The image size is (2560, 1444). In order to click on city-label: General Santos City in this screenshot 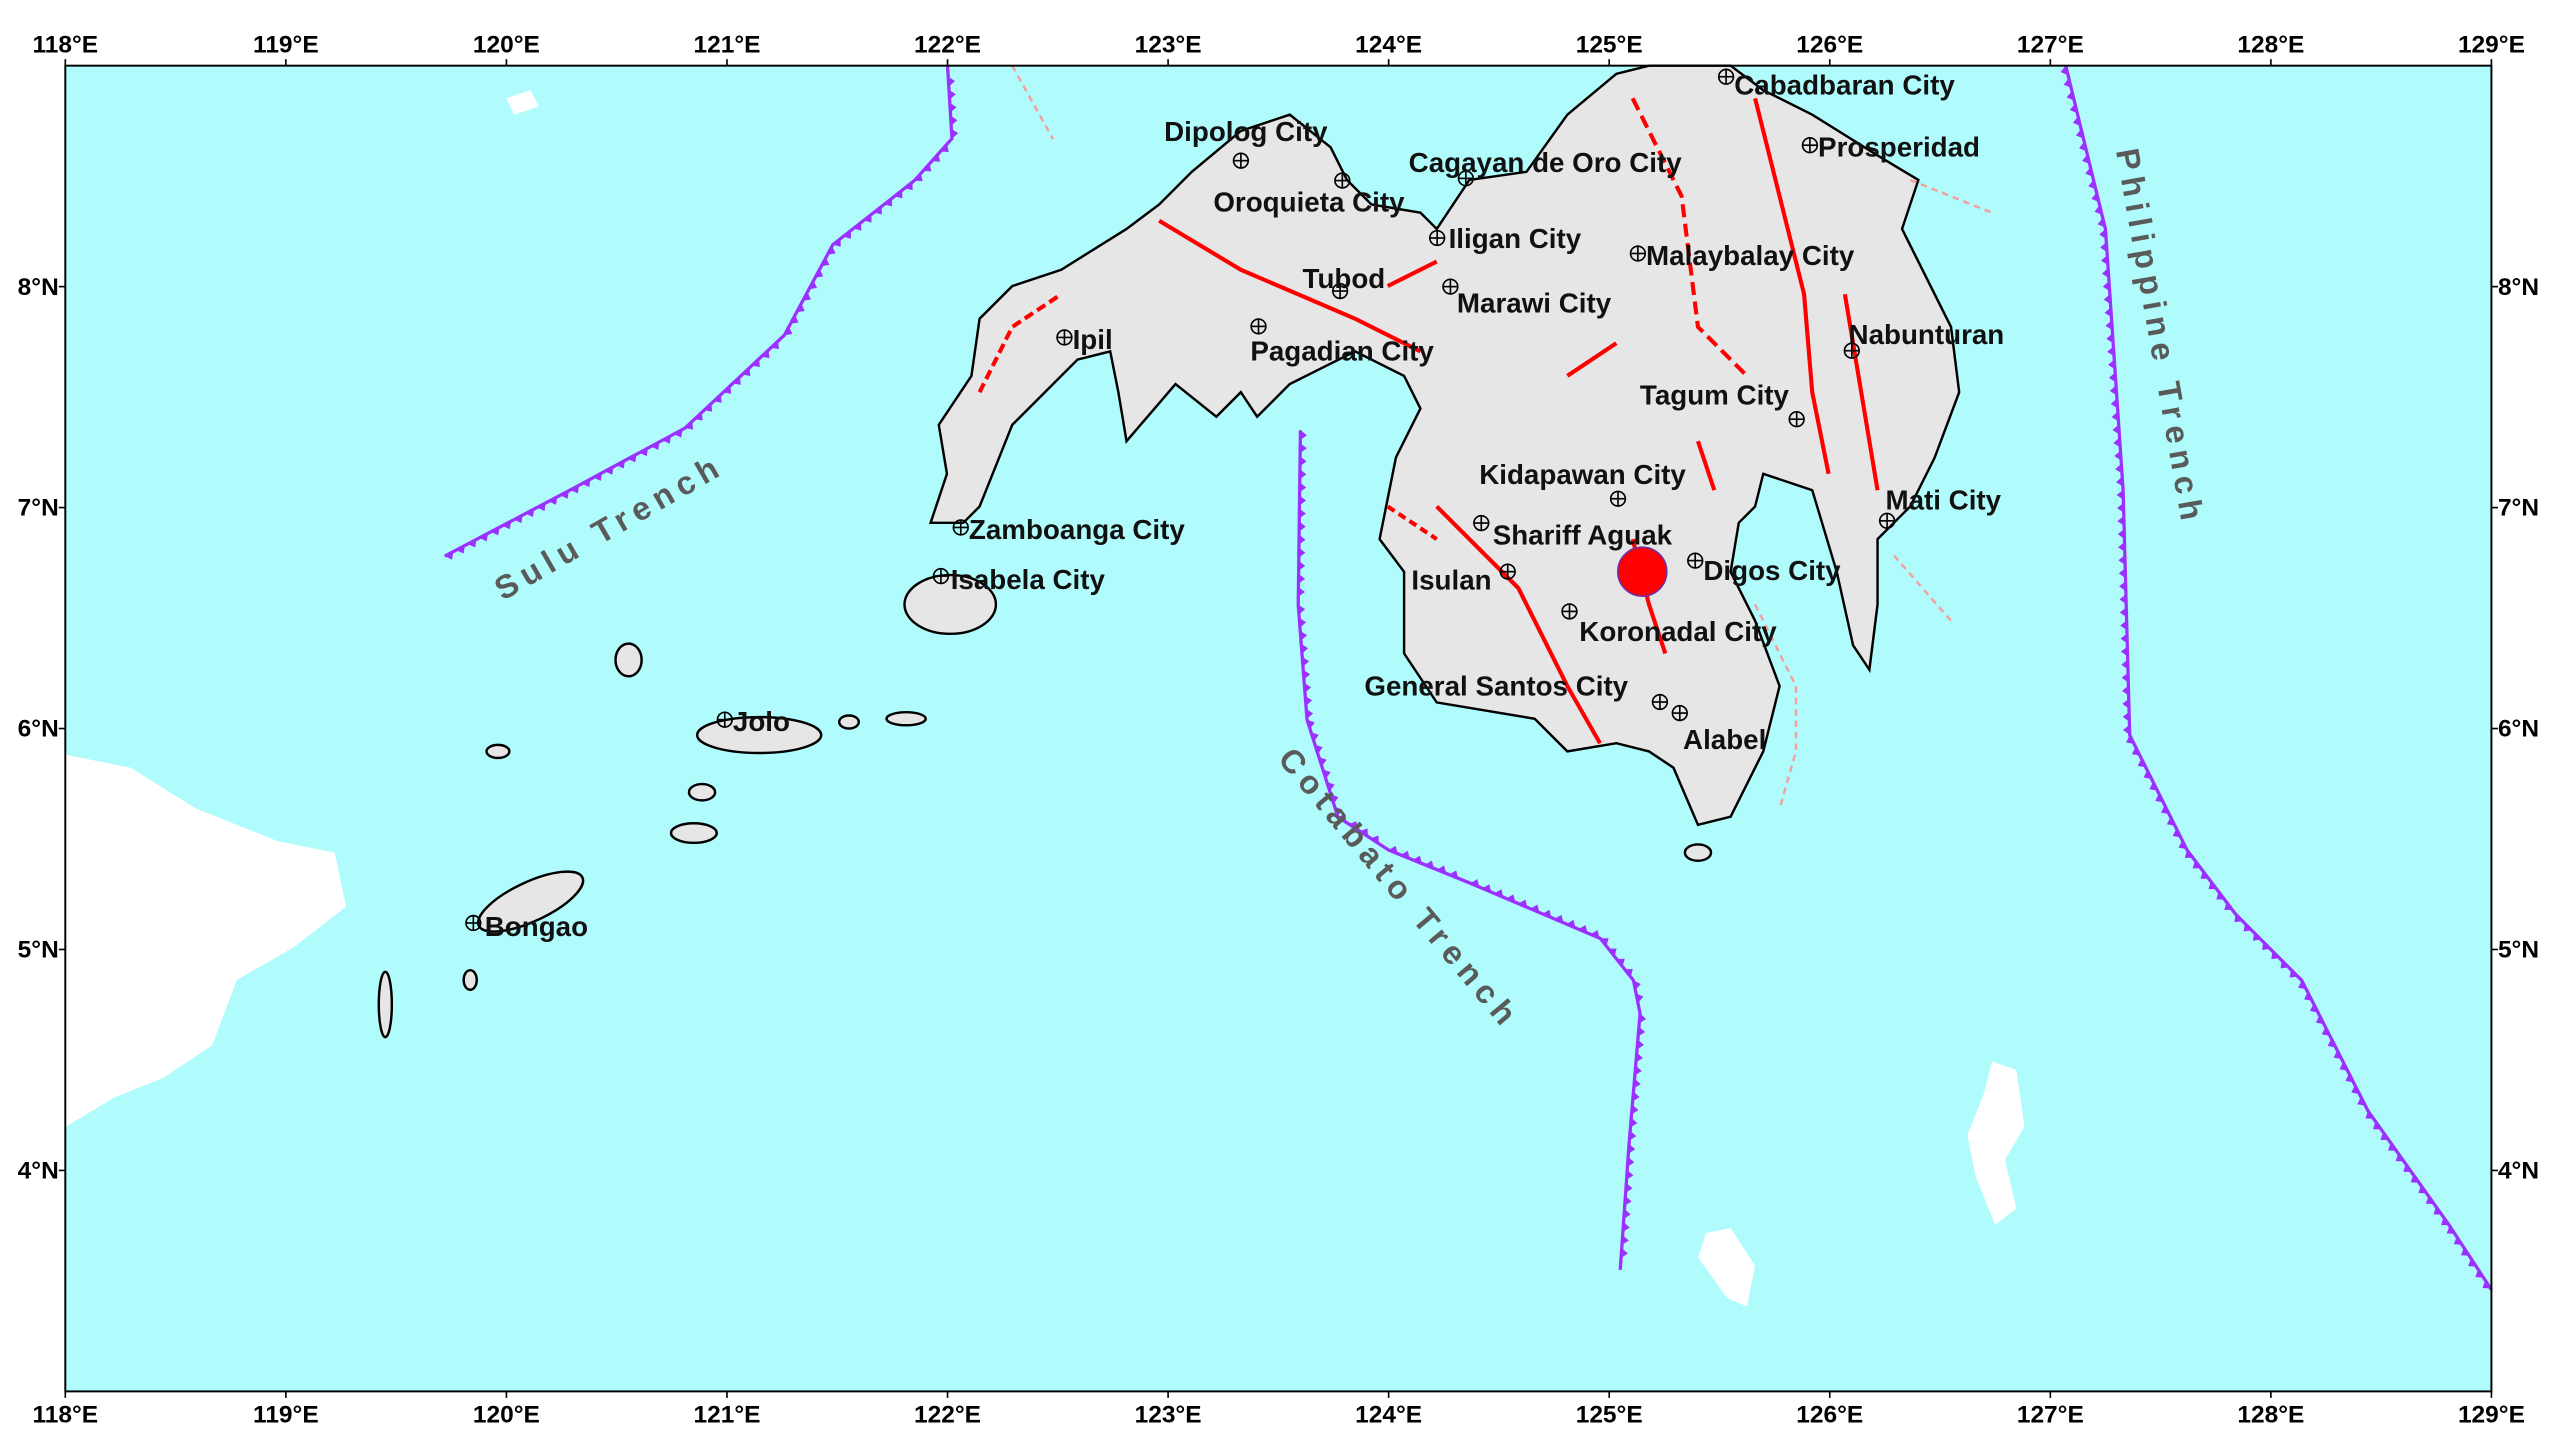, I will do `click(1496, 685)`.